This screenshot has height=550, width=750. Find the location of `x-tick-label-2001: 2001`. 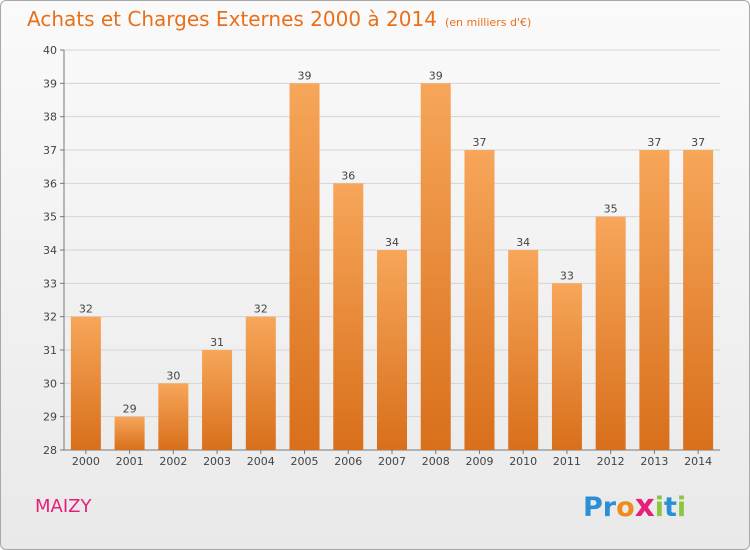

x-tick-label-2001: 2001 is located at coordinates (130, 461).